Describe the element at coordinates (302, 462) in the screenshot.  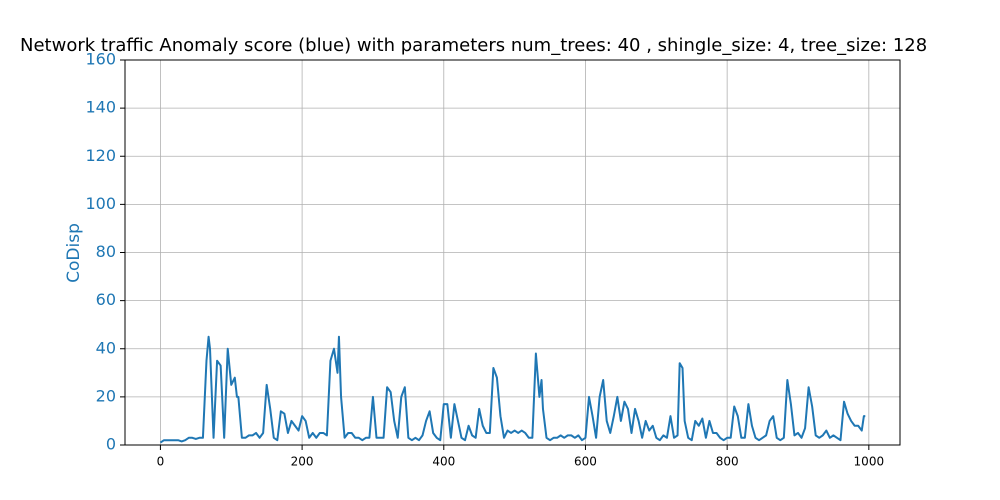
I see `x-tick-label: 200` at that location.